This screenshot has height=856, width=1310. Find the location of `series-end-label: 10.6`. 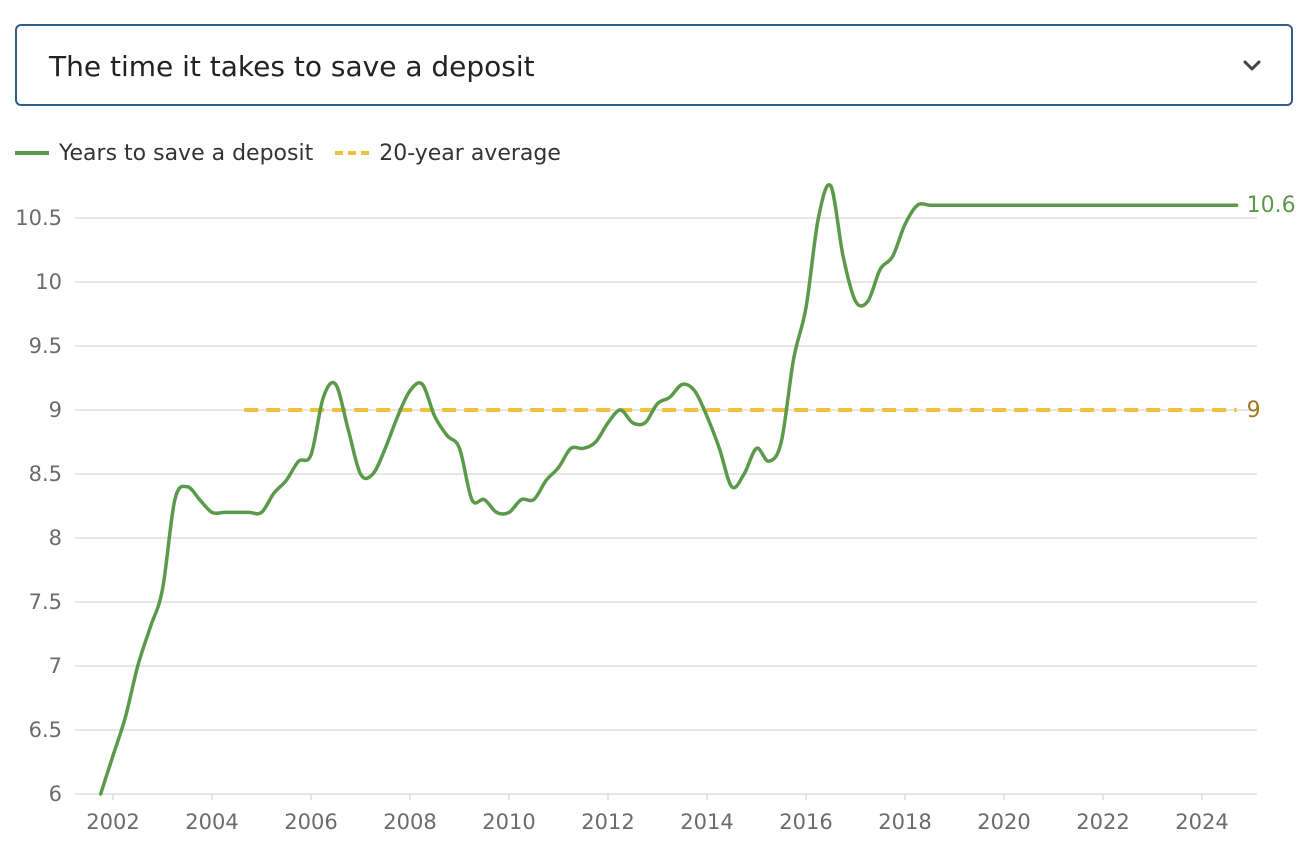

series-end-label: 10.6 is located at coordinates (1271, 205).